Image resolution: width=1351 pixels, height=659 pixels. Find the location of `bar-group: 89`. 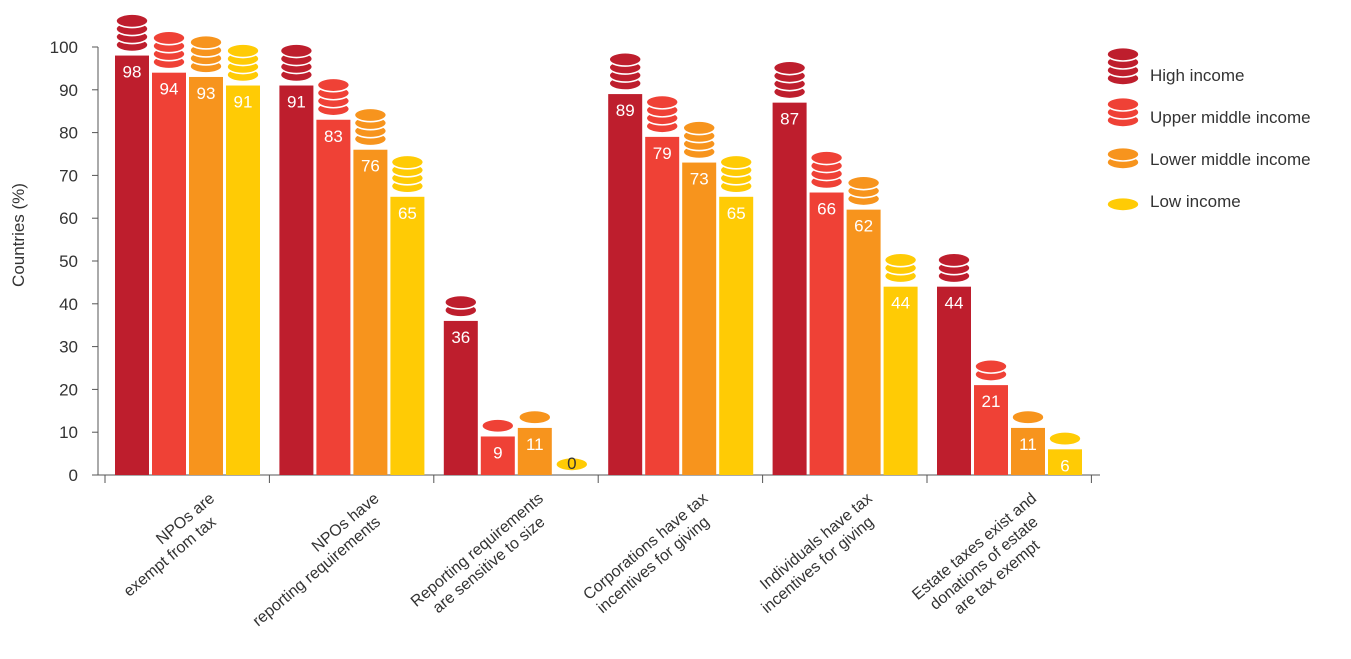

bar-group: 89 is located at coordinates (625, 263).